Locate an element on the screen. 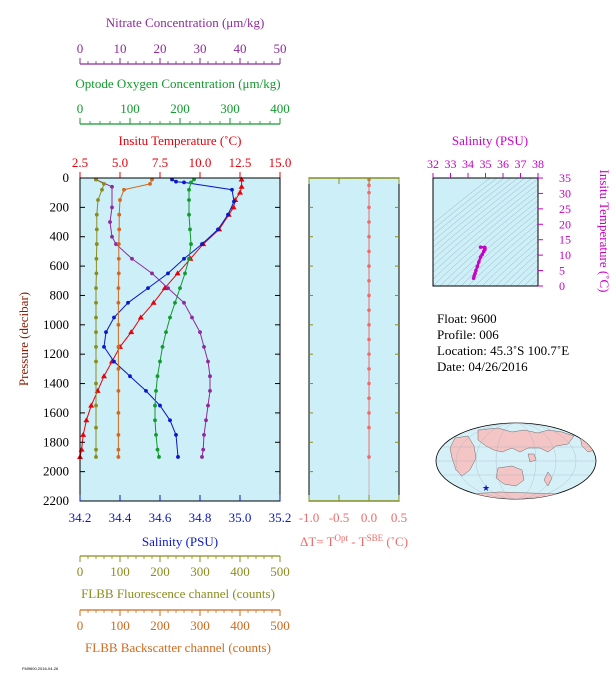  footer-tag: FM9600.2016-04-26 is located at coordinates (40, 668).